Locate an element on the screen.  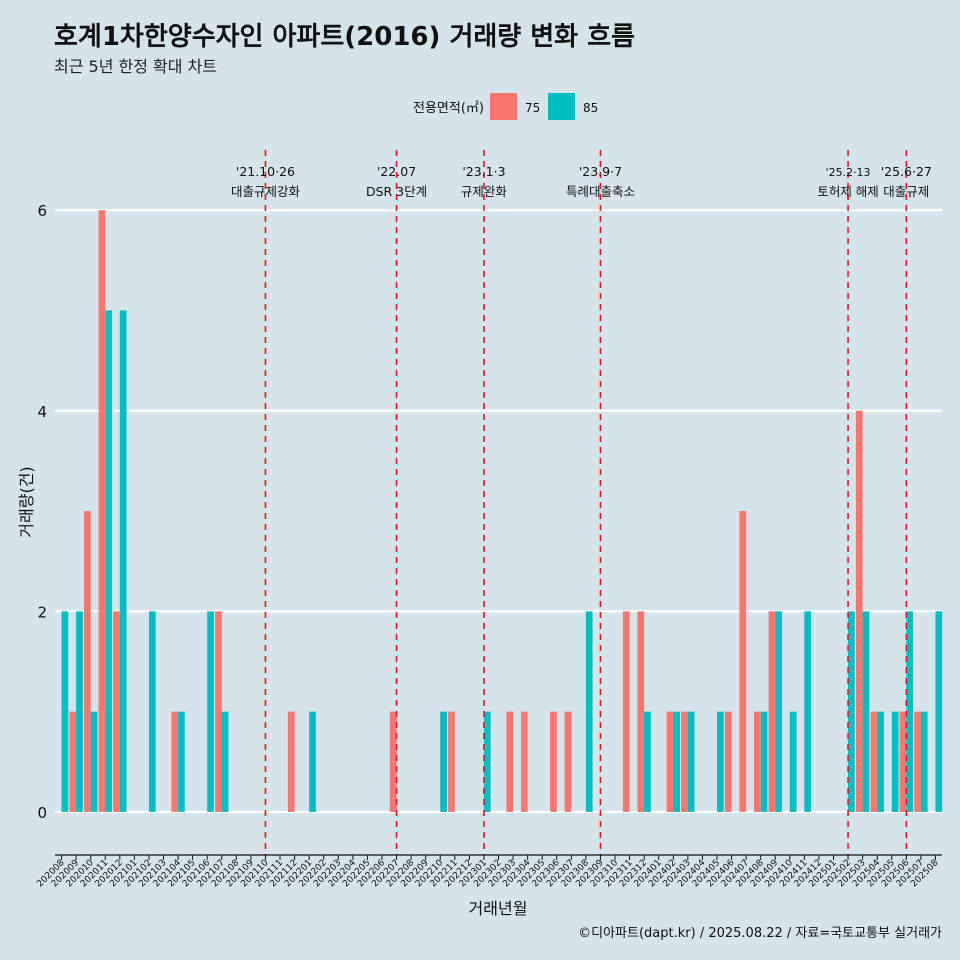
event-date: '21.10·26 is located at coordinates (265, 171).